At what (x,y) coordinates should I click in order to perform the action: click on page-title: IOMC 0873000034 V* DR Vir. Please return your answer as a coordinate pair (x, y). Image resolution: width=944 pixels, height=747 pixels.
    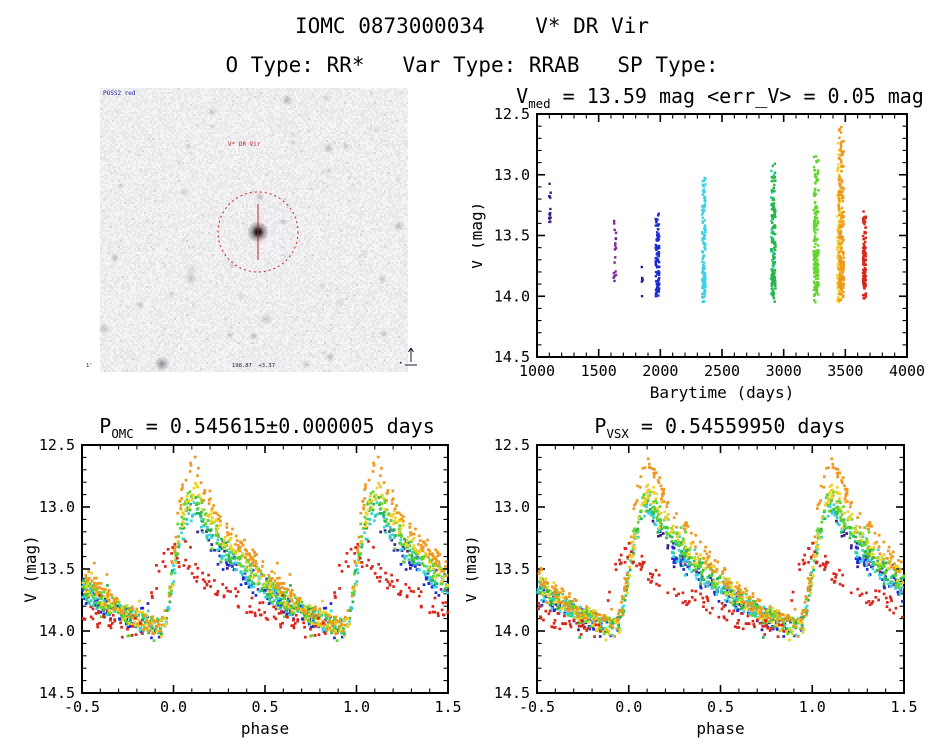
    Looking at the image, I should click on (471, 26).